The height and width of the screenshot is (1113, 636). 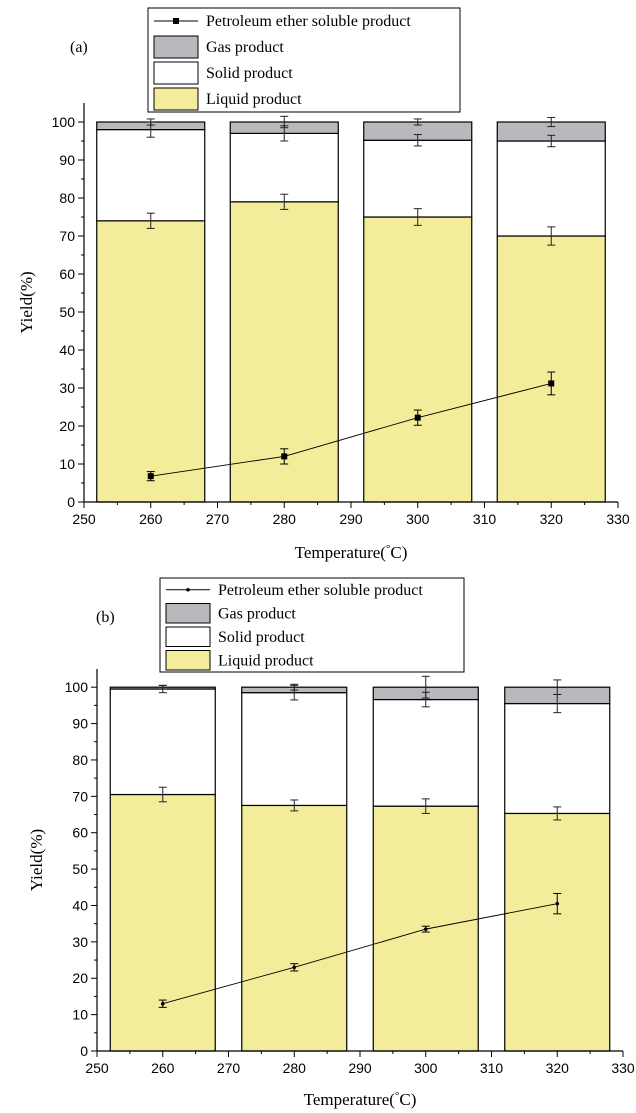 I want to click on panel-label: (b), so click(x=105, y=617).